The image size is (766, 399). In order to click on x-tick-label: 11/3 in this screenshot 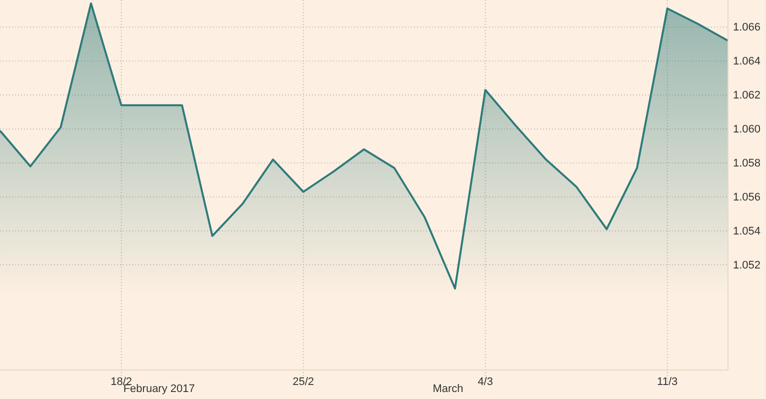, I will do `click(667, 382)`.